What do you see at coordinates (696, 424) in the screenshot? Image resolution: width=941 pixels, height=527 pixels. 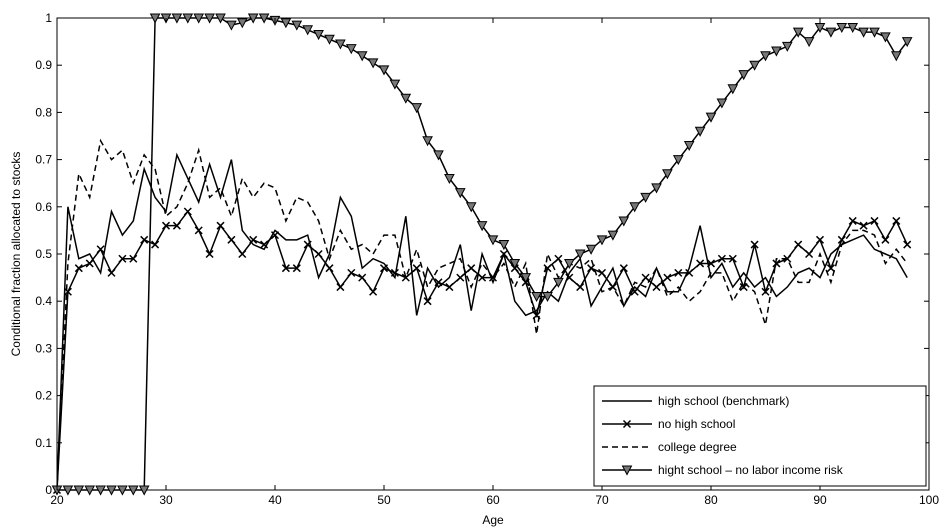 I see `legend-label: no high school` at bounding box center [696, 424].